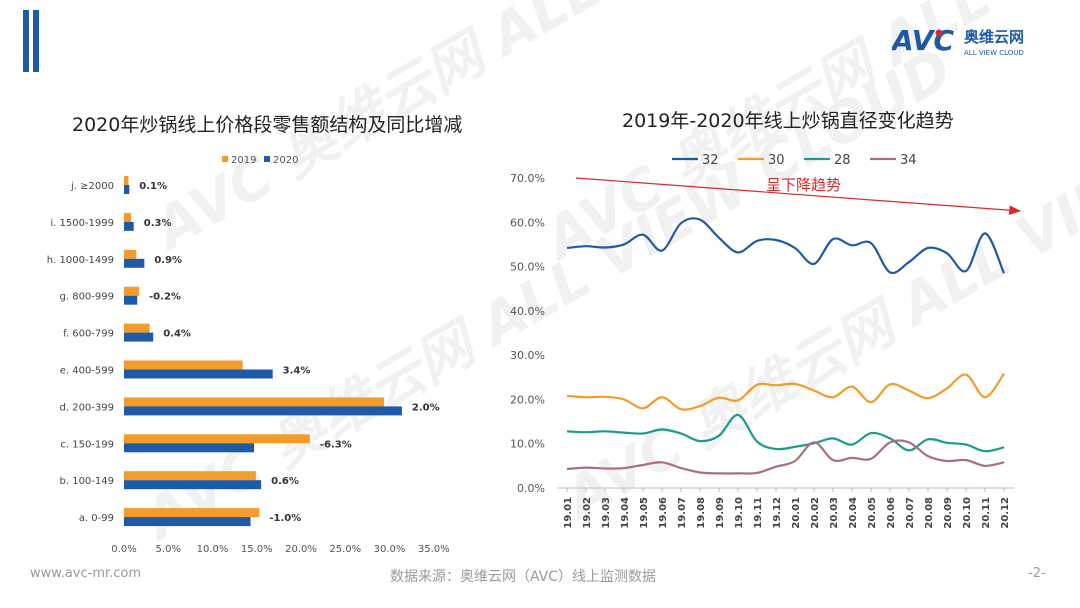 This screenshot has height=608, width=1080. I want to click on line-x-tick: 19.10, so click(739, 513).